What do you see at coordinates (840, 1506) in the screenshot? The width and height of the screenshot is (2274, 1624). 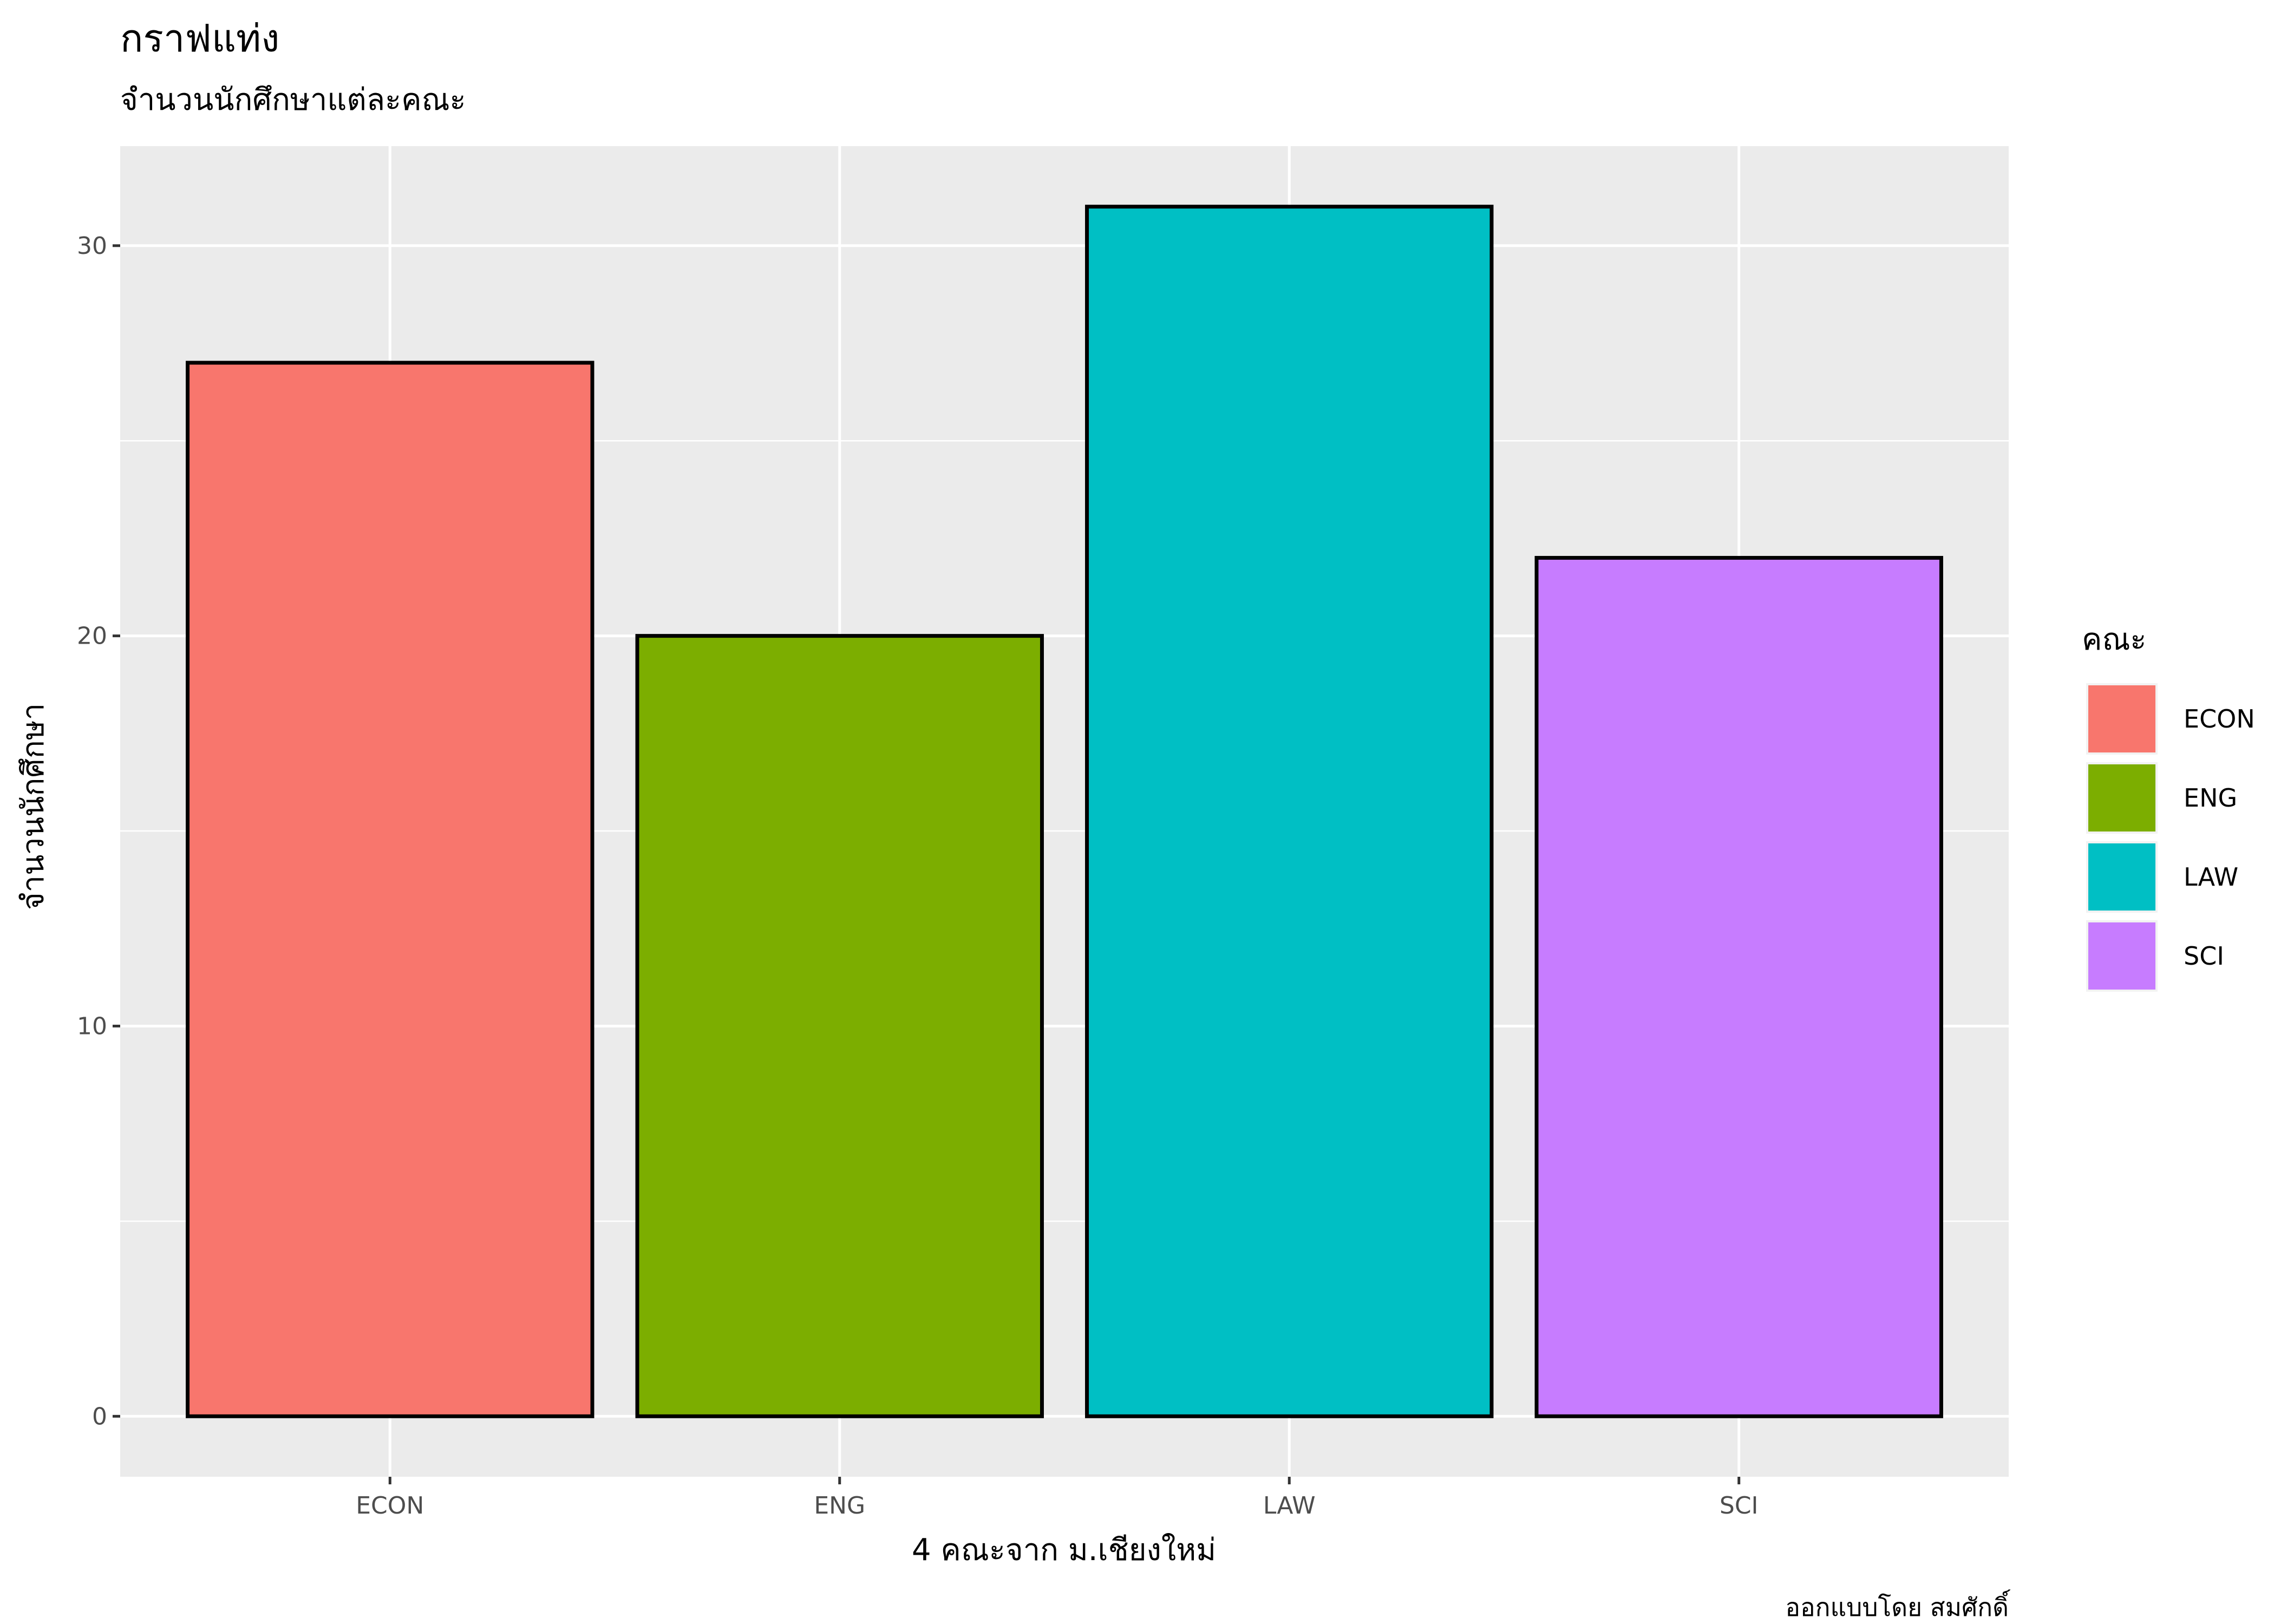 I see `x-tick-label: ENG` at bounding box center [840, 1506].